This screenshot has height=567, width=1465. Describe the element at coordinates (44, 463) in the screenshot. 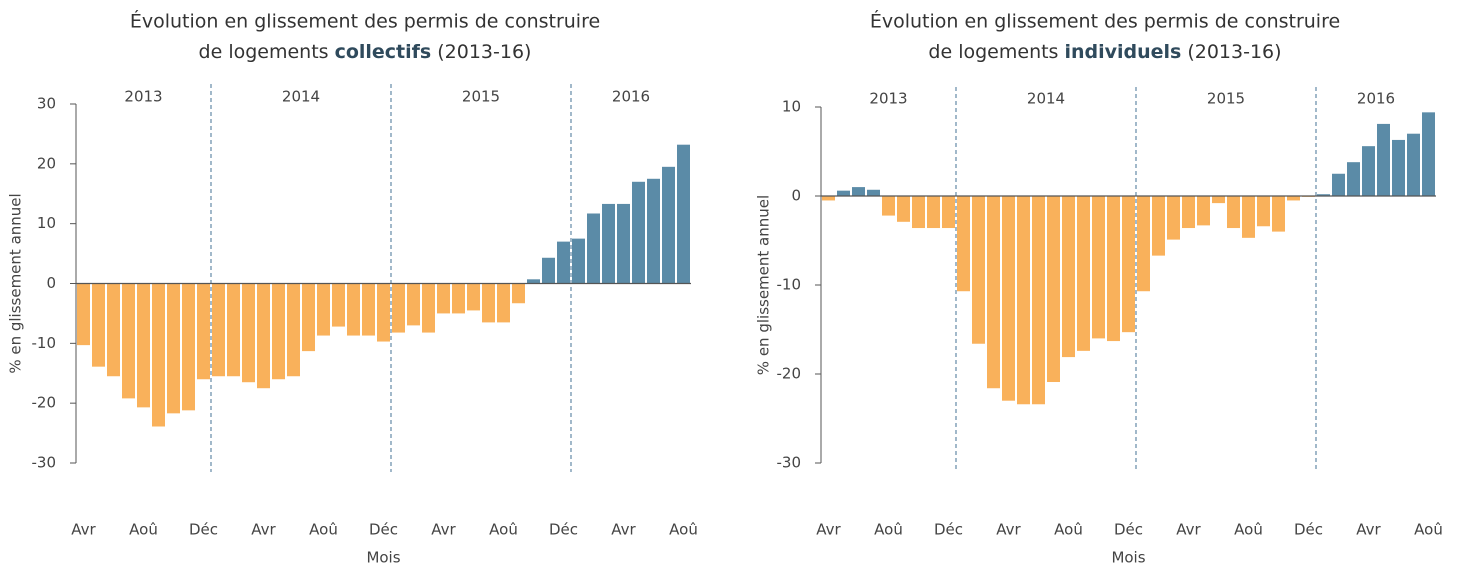

I see `y-tick-label: -30` at that location.